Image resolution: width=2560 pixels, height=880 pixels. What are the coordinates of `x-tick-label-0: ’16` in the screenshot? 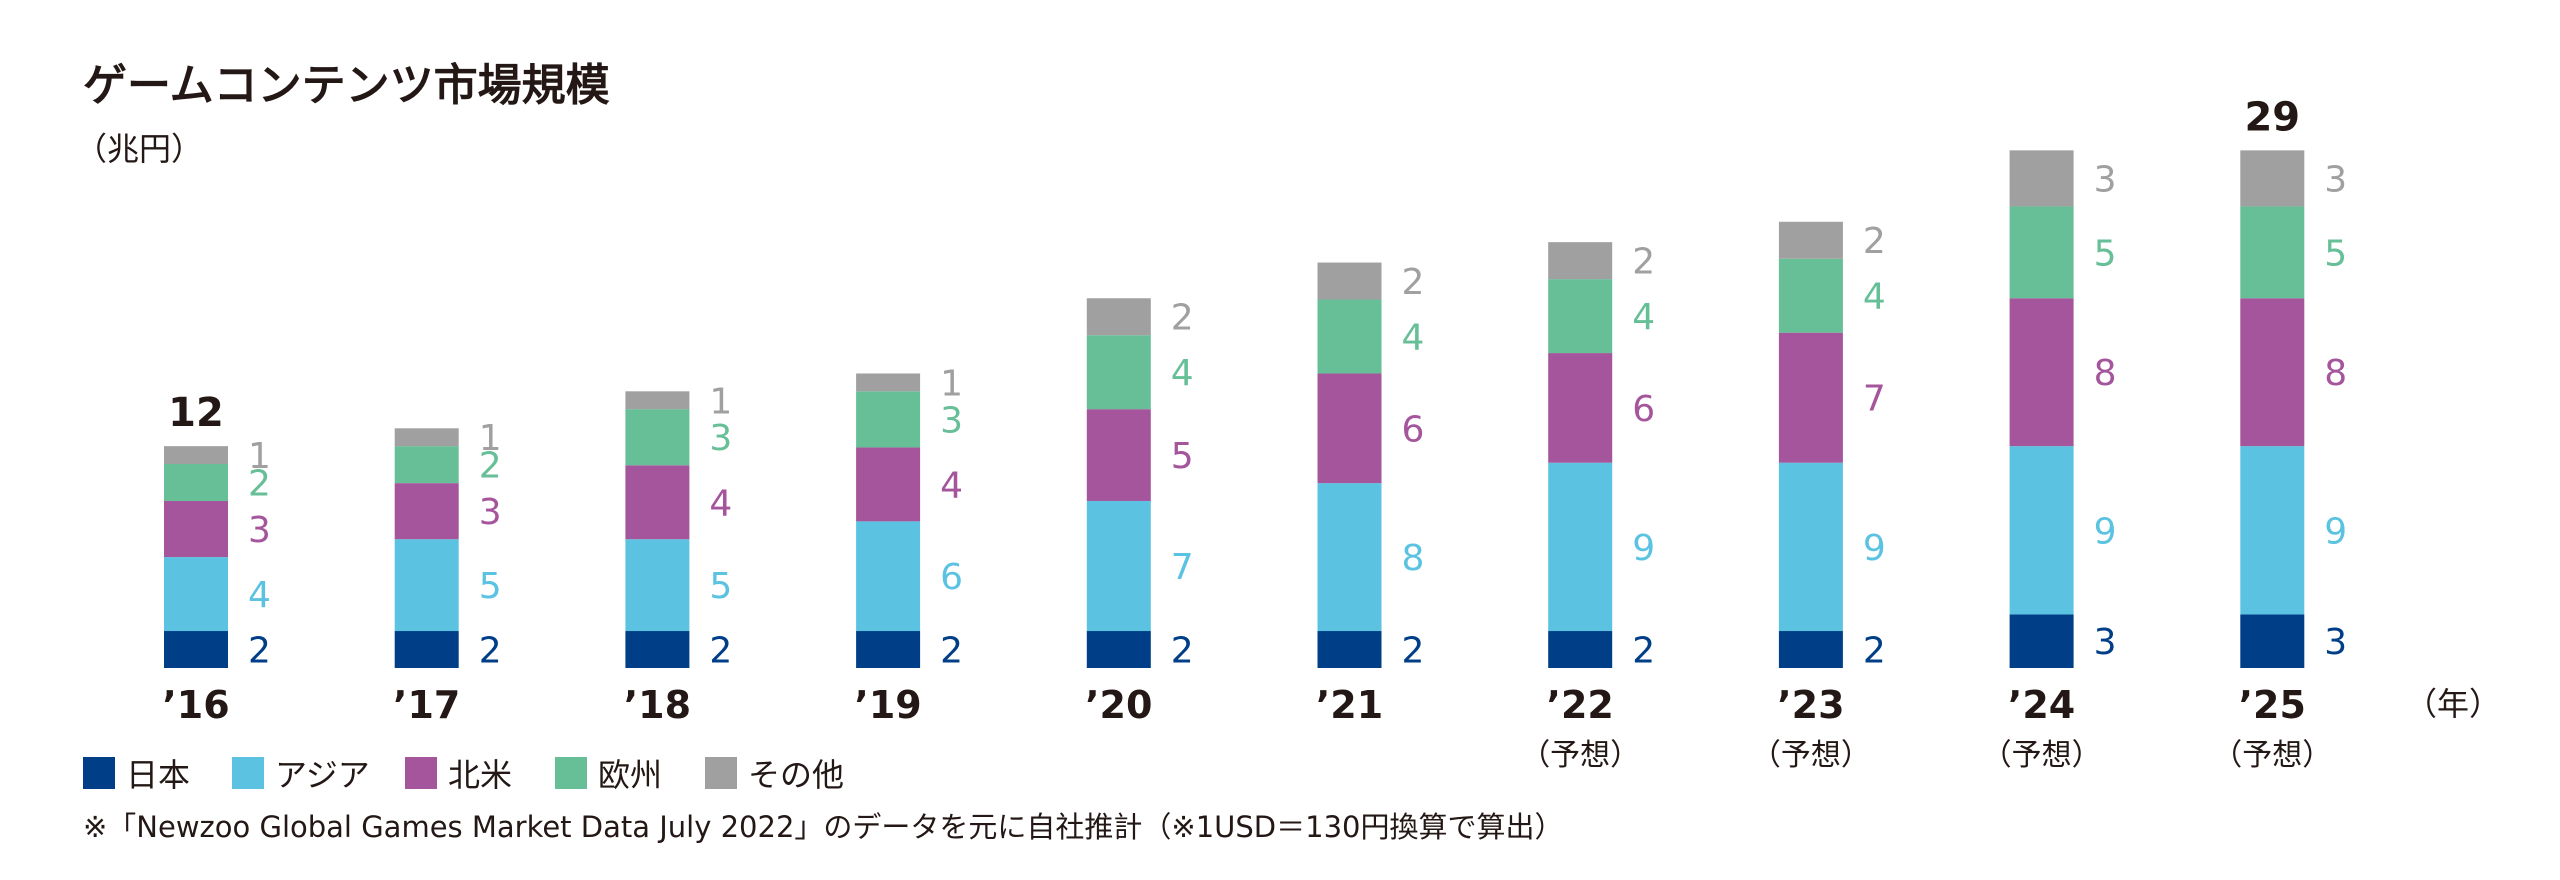 It's located at (195, 705).